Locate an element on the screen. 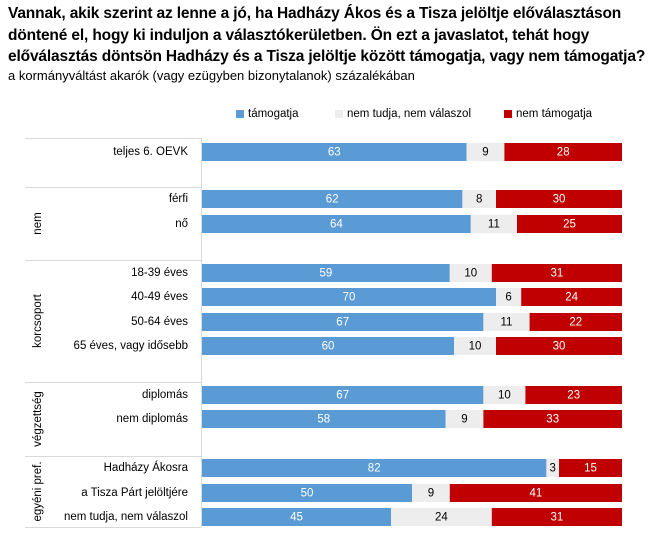  legend-item-dontknow: nem tudja, nem válaszol is located at coordinates (403, 114).